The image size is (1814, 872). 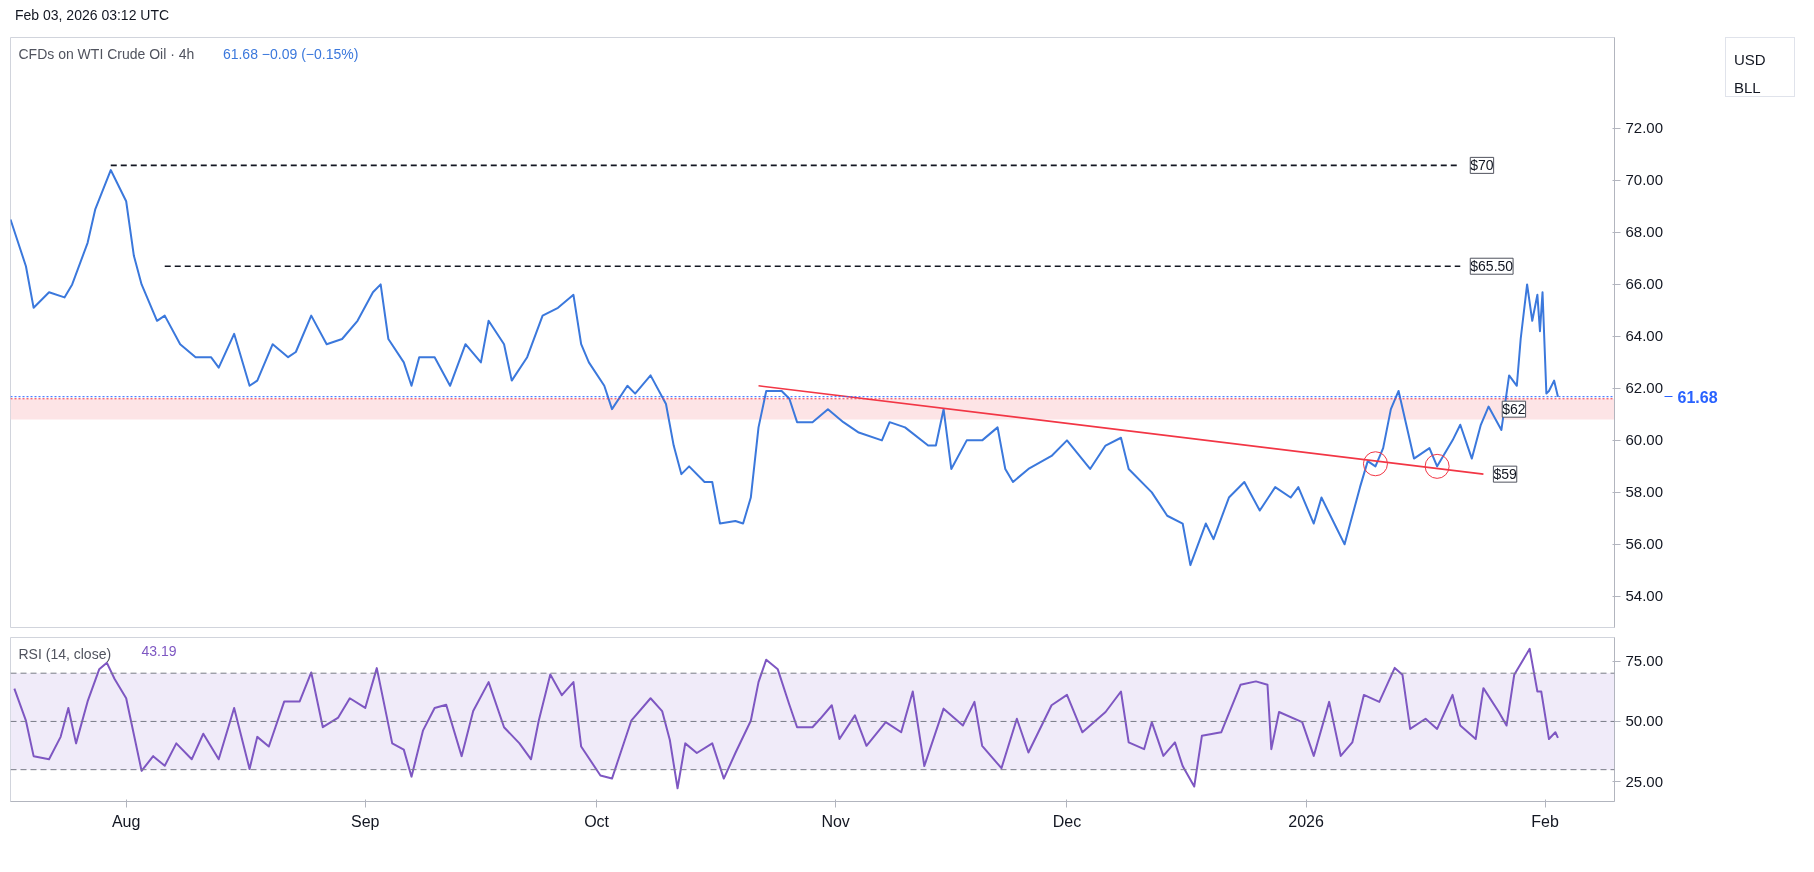 What do you see at coordinates (1644, 180) in the screenshot?
I see `y-tick-label: 70.00` at bounding box center [1644, 180].